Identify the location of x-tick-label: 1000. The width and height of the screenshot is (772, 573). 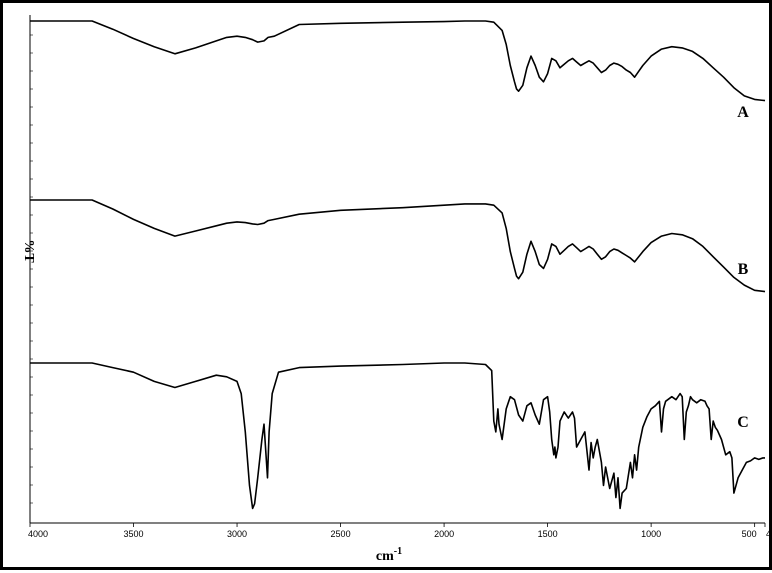
(651, 534).